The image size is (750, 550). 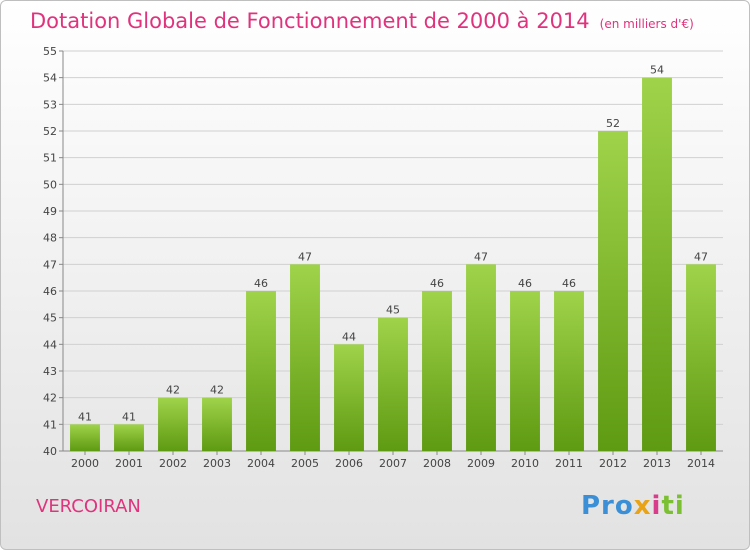 What do you see at coordinates (525, 463) in the screenshot?
I see `x-tick-label: 2010` at bounding box center [525, 463].